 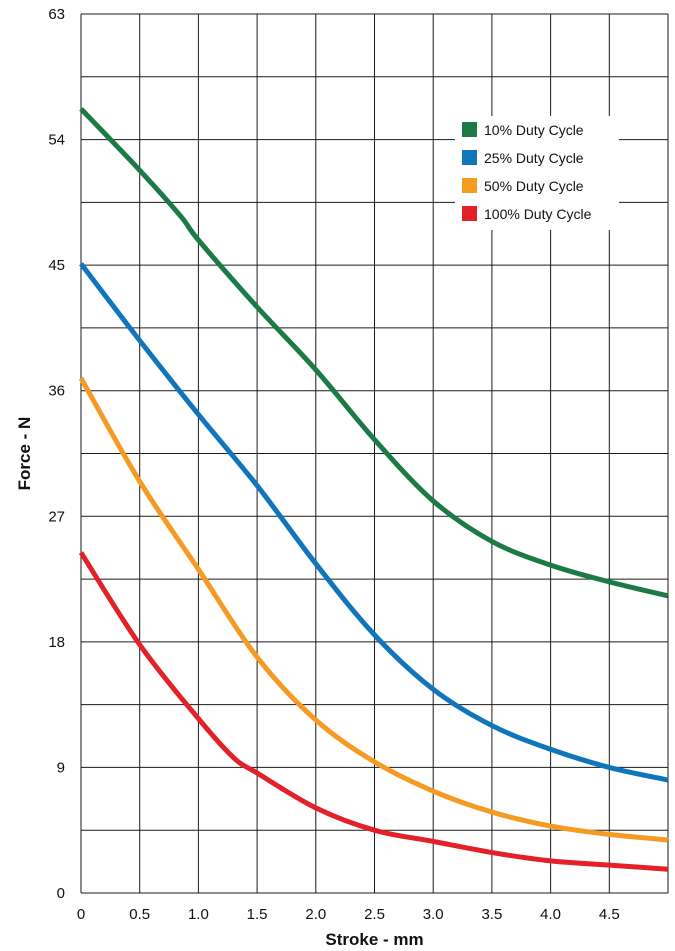 I want to click on x-tick-label: 0.5, so click(x=139, y=914).